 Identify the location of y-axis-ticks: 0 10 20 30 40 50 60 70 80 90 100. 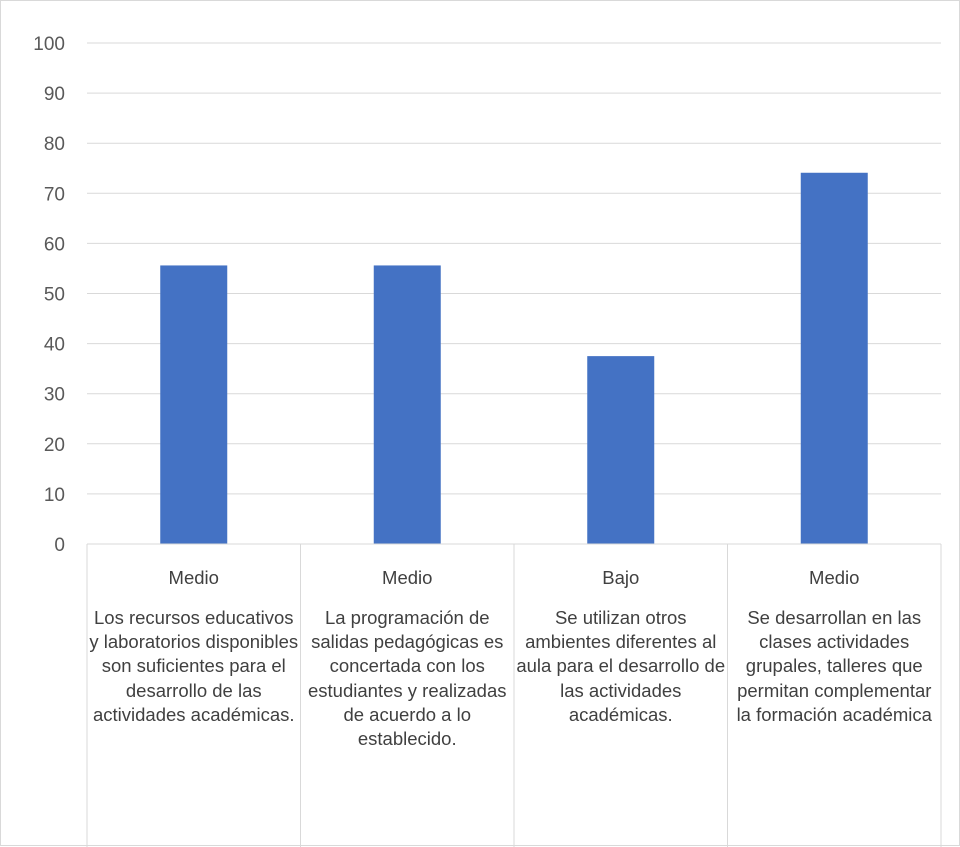
(49, 295).